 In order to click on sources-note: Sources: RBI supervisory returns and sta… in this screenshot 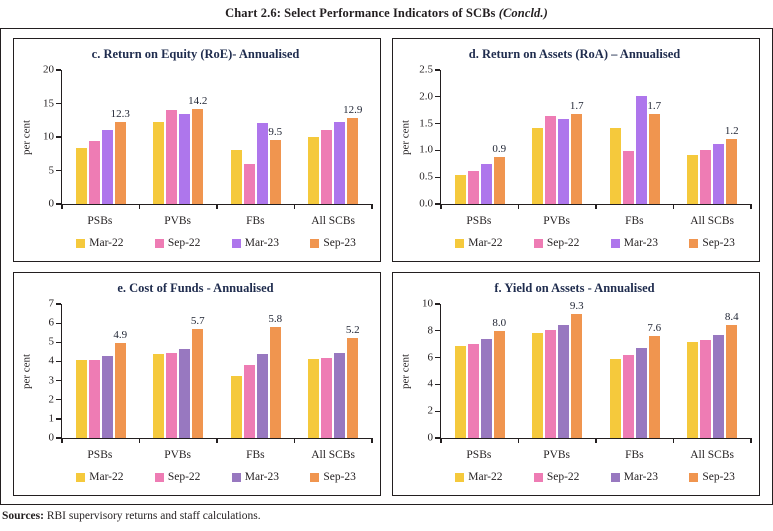, I will do `click(131, 516)`.